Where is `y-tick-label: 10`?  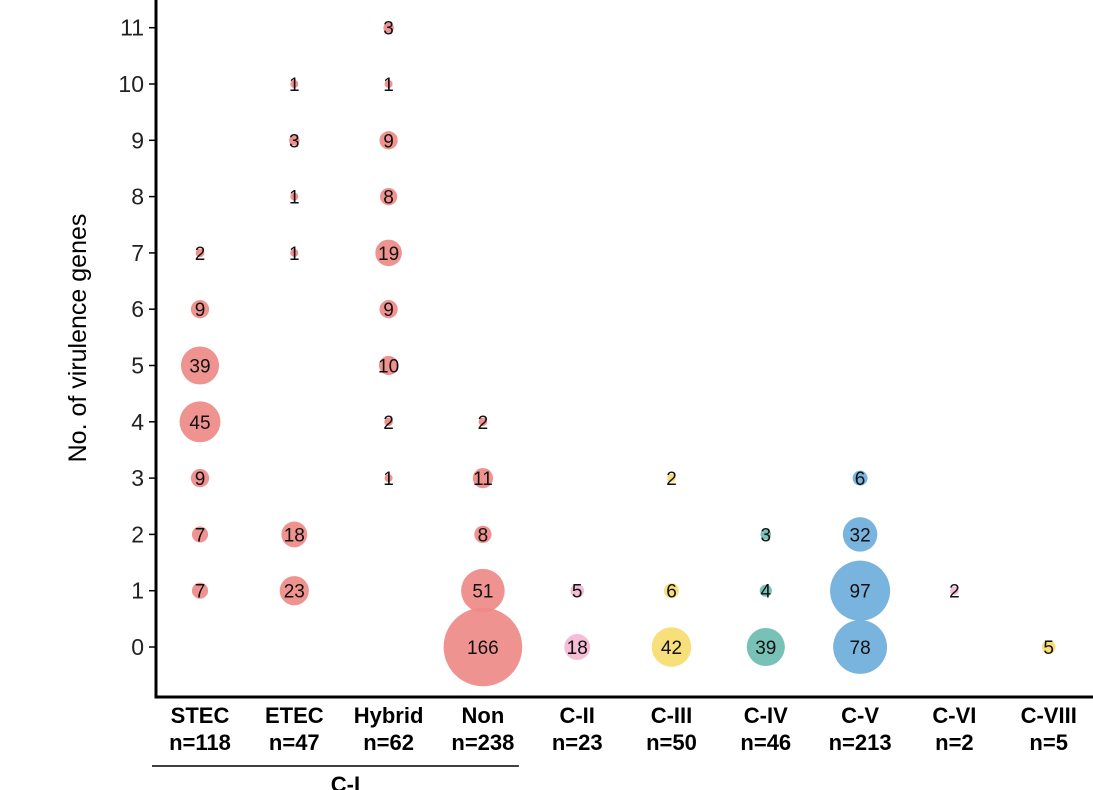 y-tick-label: 10 is located at coordinates (131, 84).